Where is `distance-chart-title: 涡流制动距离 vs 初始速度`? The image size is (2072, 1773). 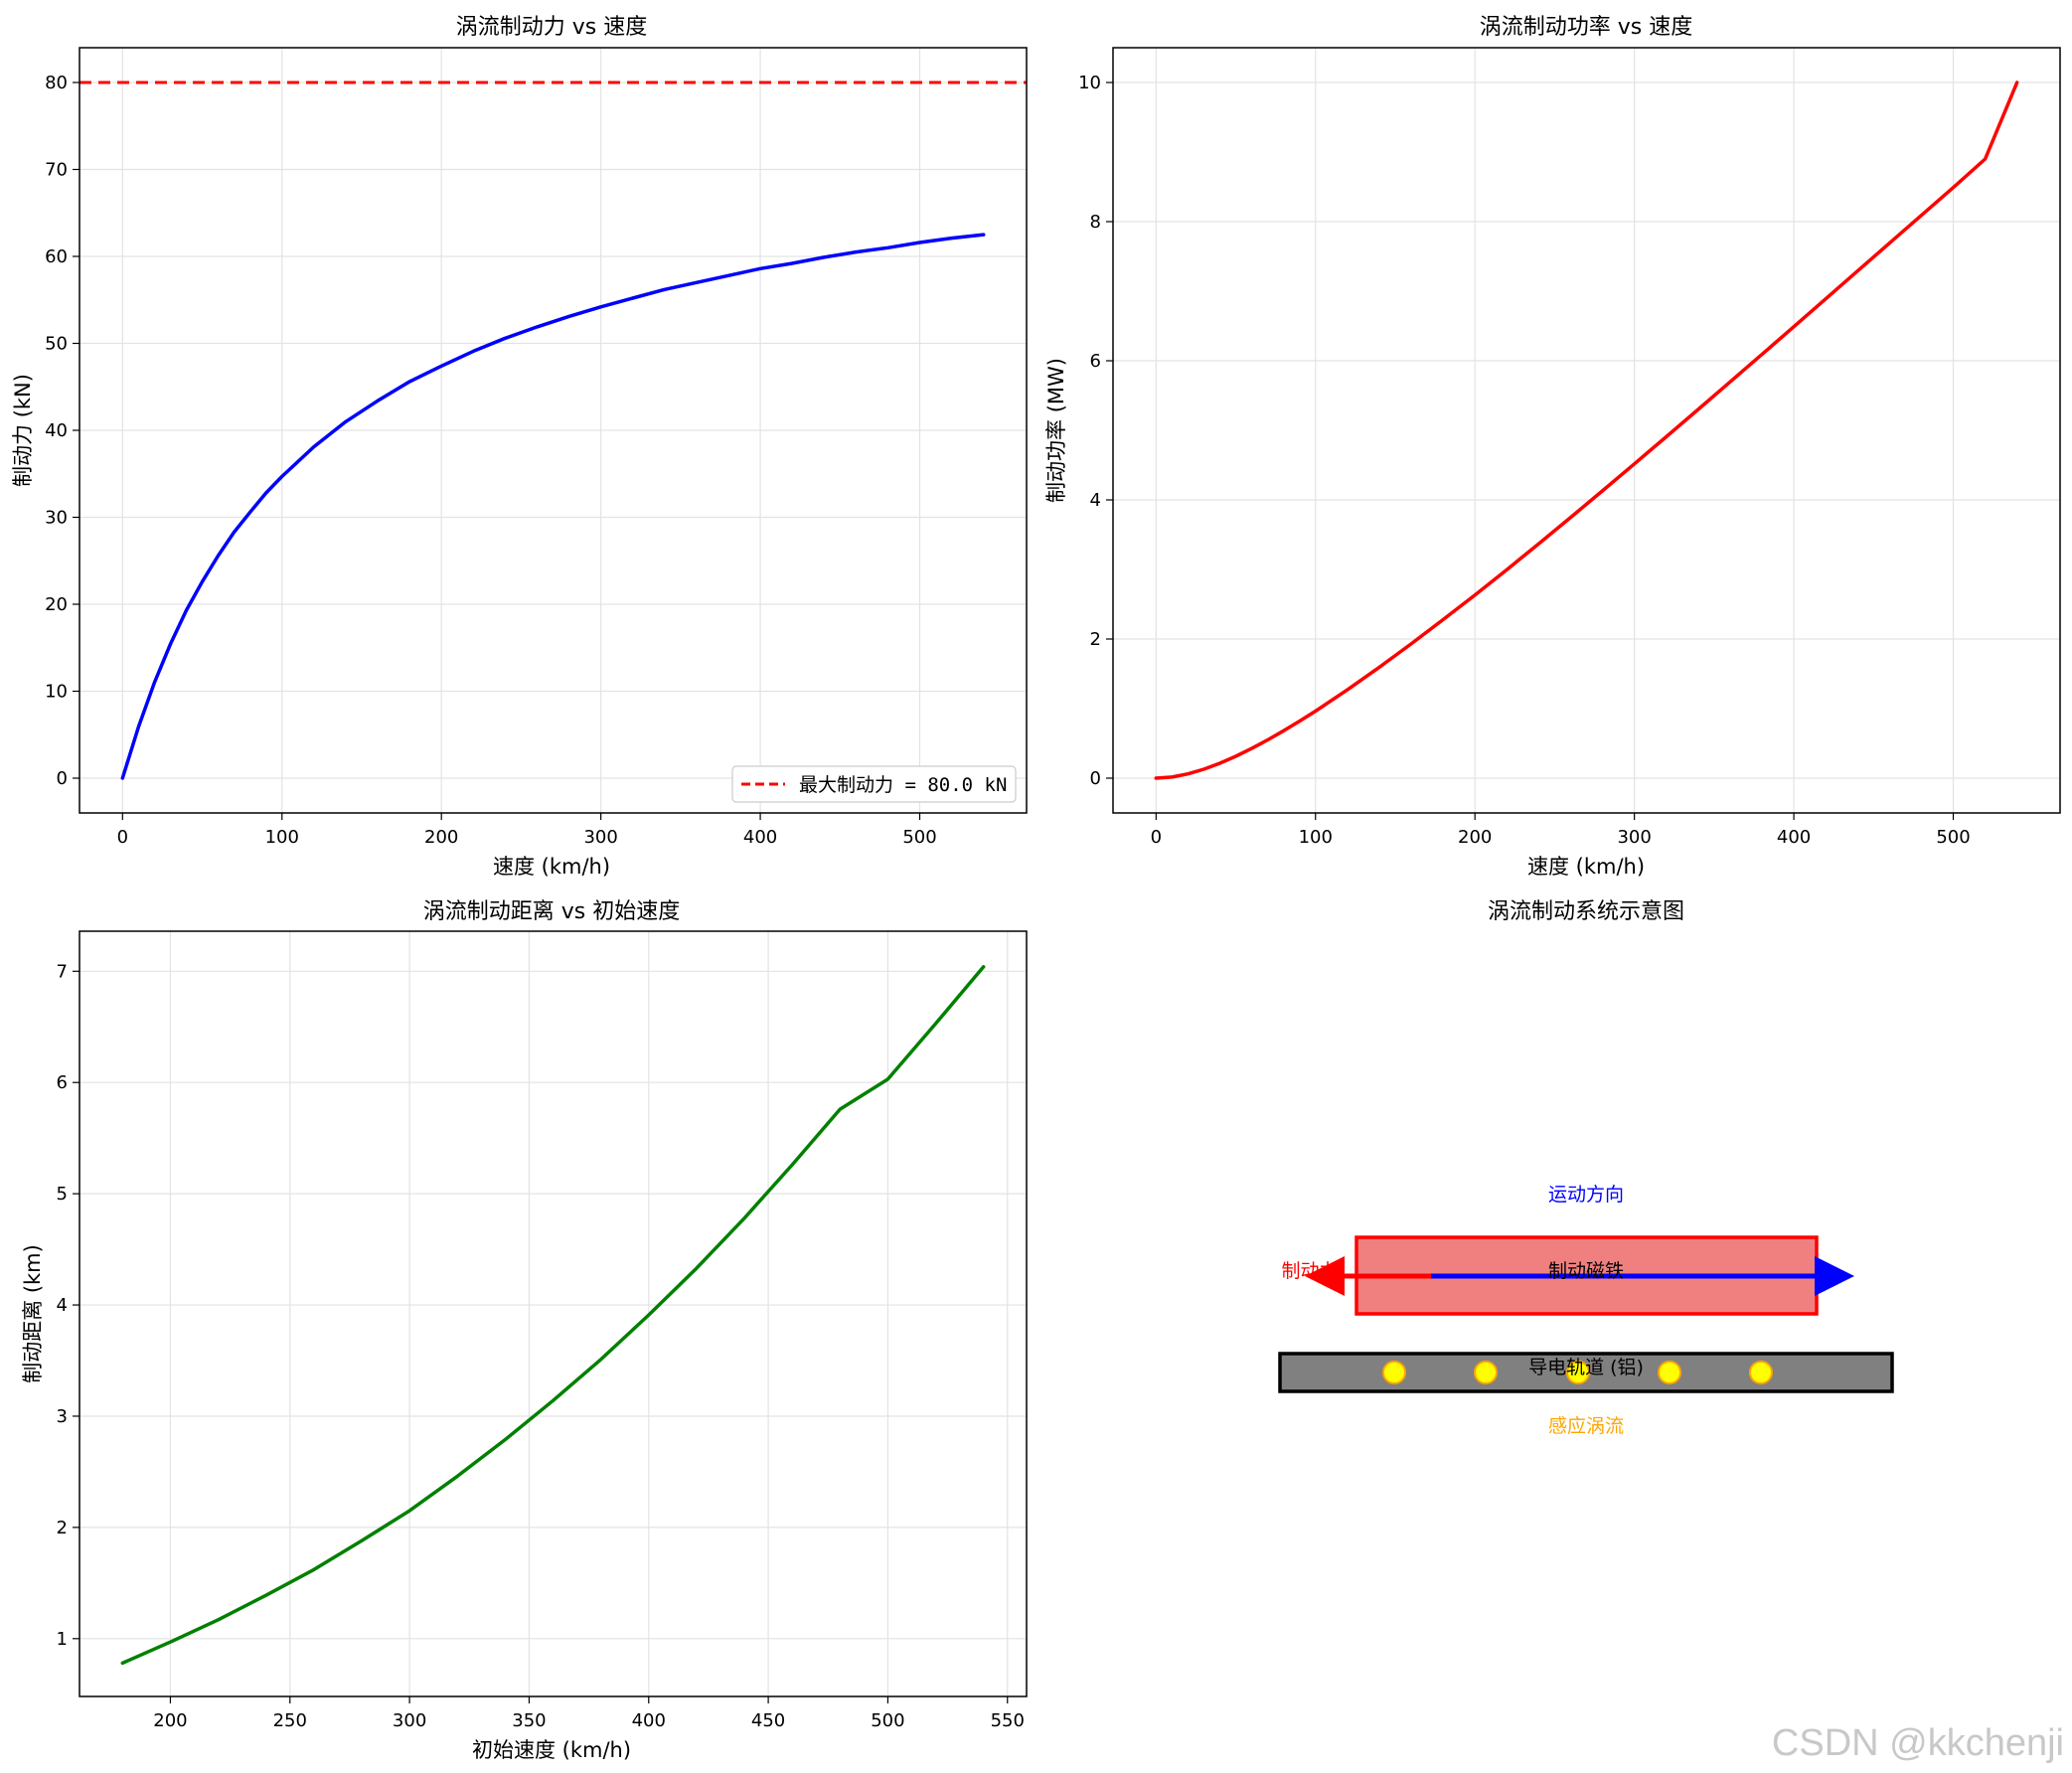
distance-chart-title: 涡流制动距离 vs 初始速度 is located at coordinates (551, 911).